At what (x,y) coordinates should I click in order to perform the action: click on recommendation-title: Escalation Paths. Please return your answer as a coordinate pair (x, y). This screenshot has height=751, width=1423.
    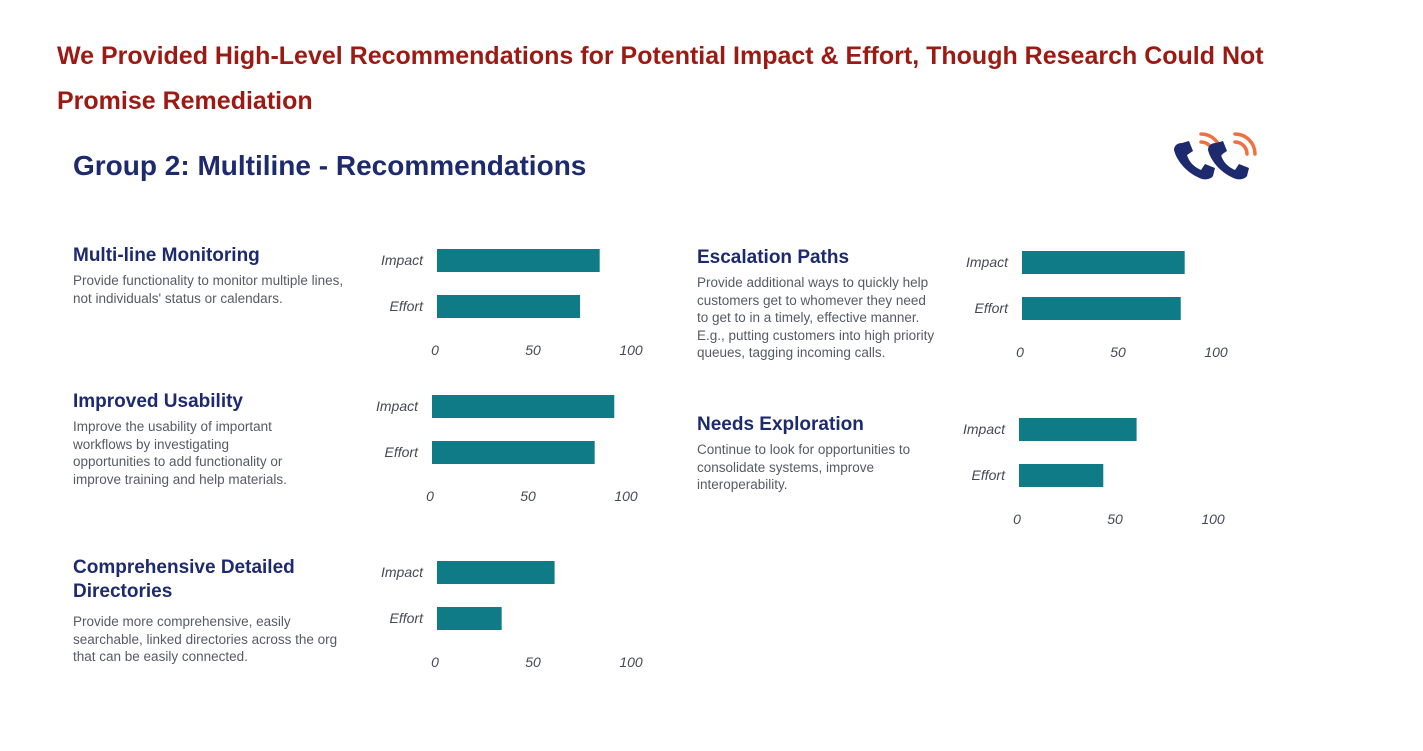
    Looking at the image, I should click on (773, 257).